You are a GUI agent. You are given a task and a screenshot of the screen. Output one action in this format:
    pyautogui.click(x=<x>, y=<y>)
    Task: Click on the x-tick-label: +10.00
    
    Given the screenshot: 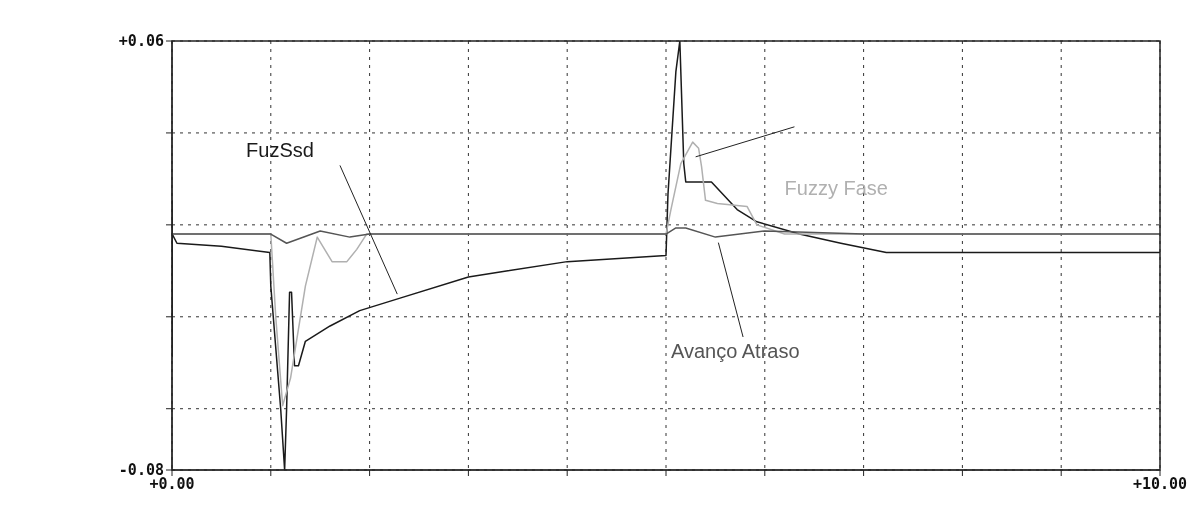 What is the action you would take?
    pyautogui.click(x=1160, y=483)
    